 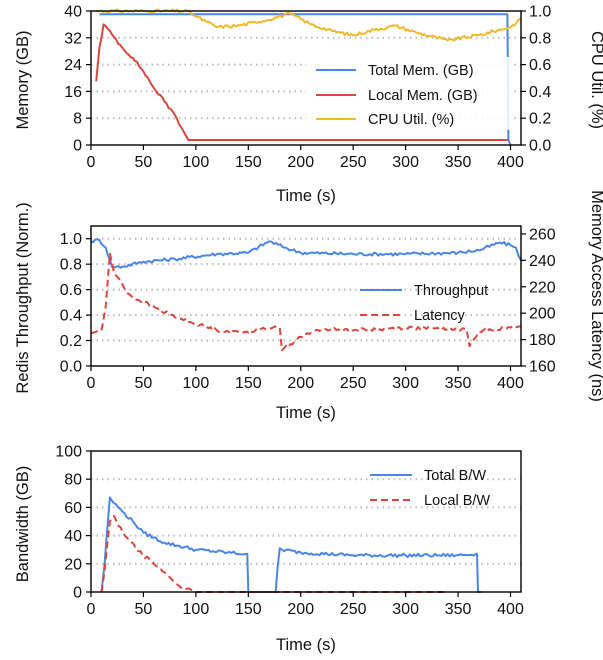 What do you see at coordinates (71, 265) in the screenshot?
I see `y-tick-label: 0.8` at bounding box center [71, 265].